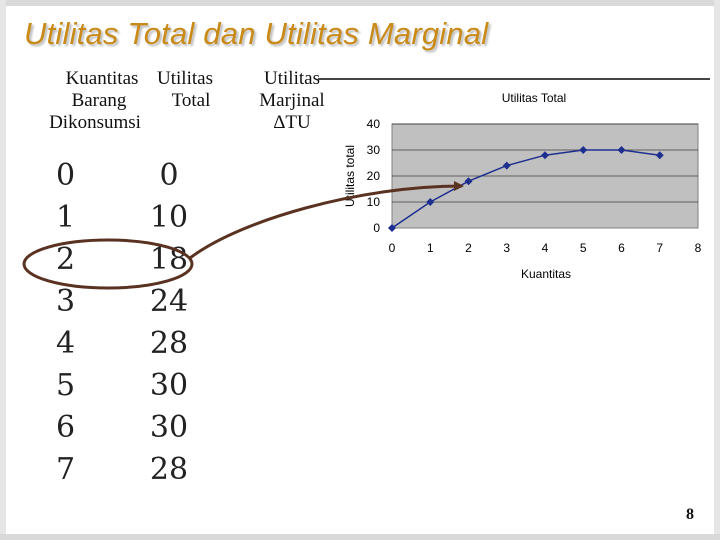 The image size is (720, 540). Describe the element at coordinates (374, 124) in the screenshot. I see `y-tick-label: 40` at that location.